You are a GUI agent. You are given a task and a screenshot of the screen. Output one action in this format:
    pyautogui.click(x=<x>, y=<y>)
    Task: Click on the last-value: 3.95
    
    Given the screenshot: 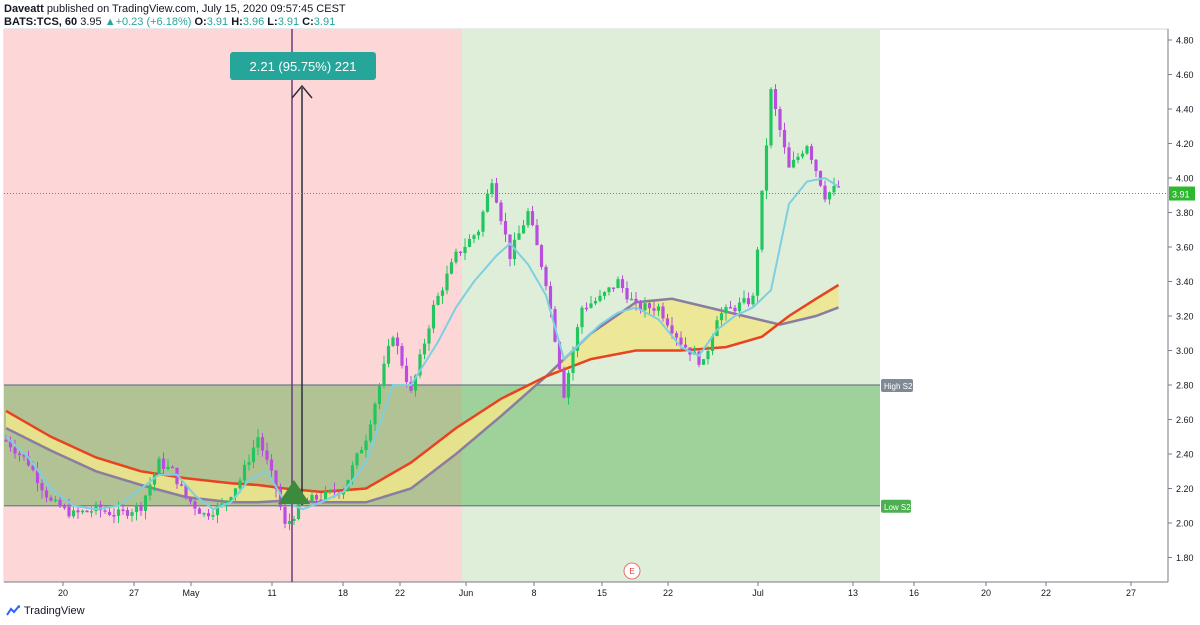 What is the action you would take?
    pyautogui.click(x=91, y=22)
    